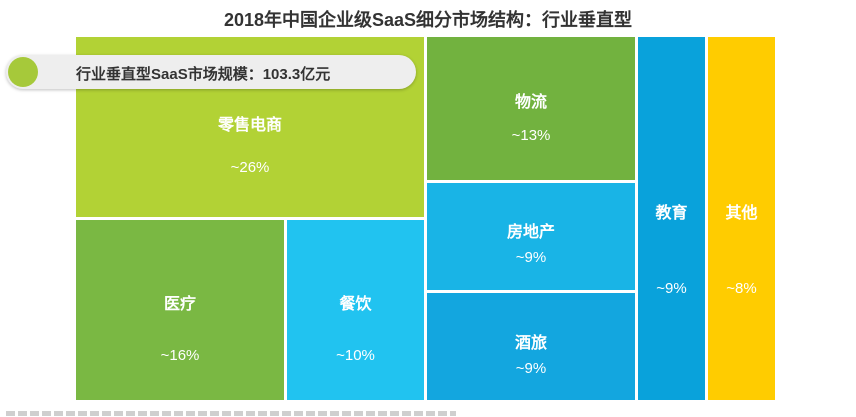 The image size is (856, 417). I want to click on cell-label: 物流, so click(530, 102).